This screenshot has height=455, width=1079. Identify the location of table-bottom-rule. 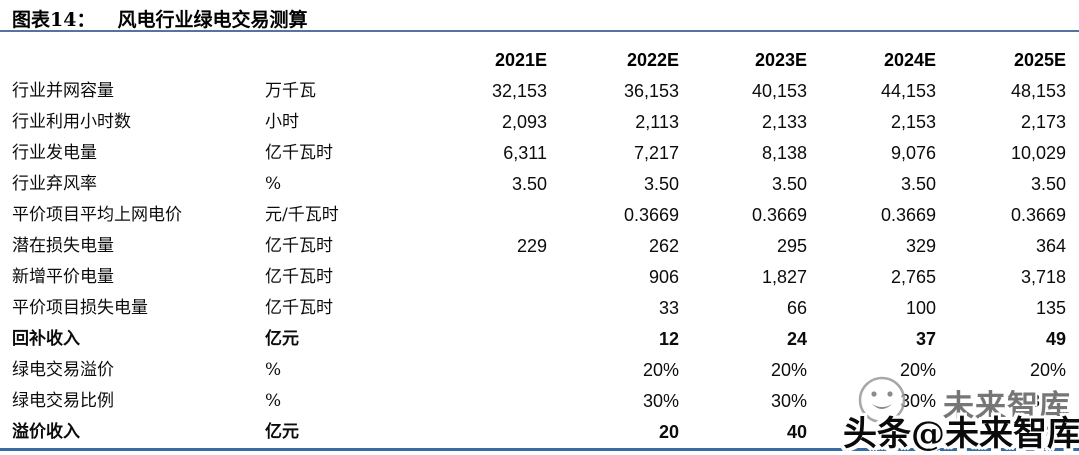
(539, 449).